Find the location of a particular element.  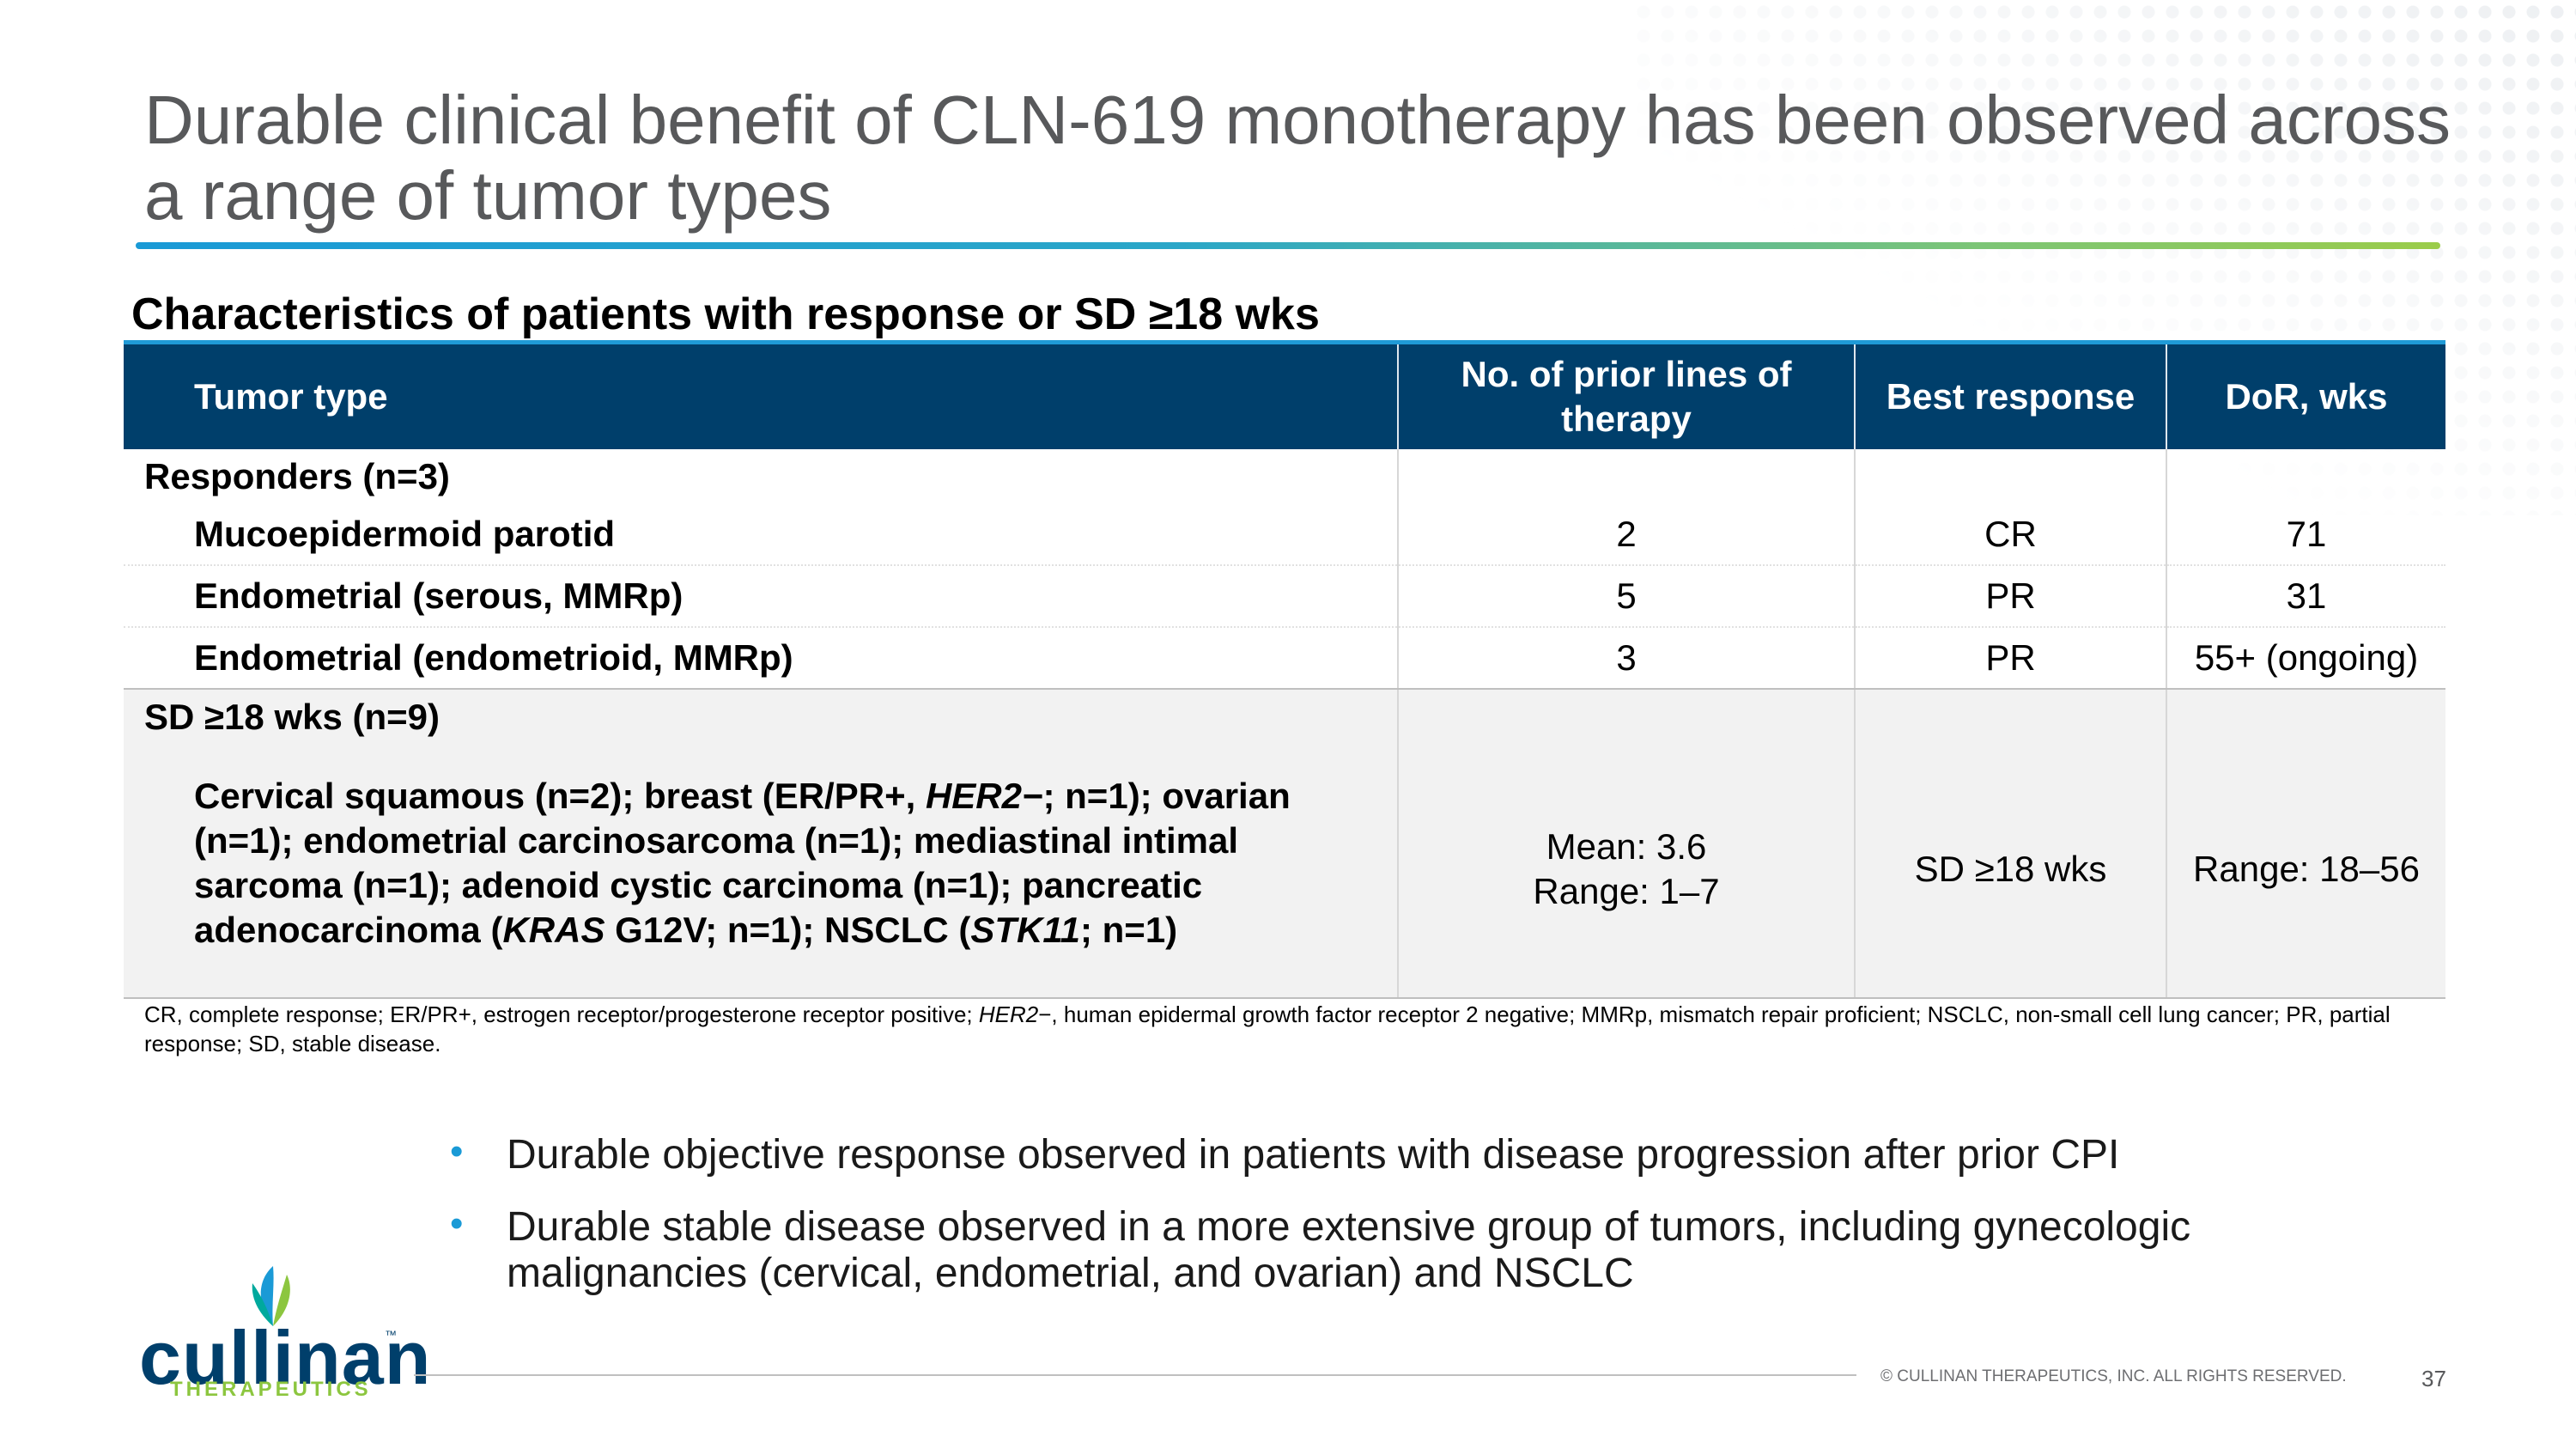

tumor-cell: Endometrial (serous, MMRp) is located at coordinates (761, 596).